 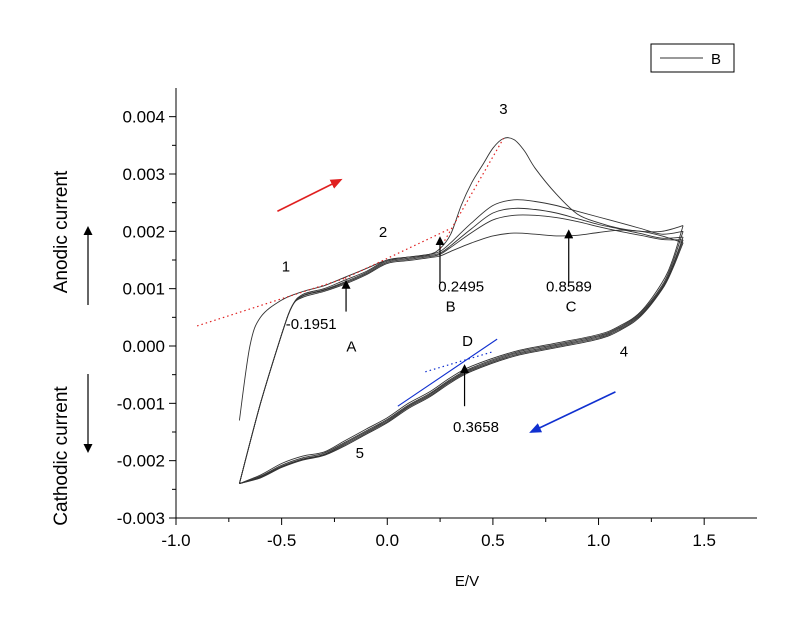 I want to click on y-tick-label: -0.002, so click(x=141, y=461).